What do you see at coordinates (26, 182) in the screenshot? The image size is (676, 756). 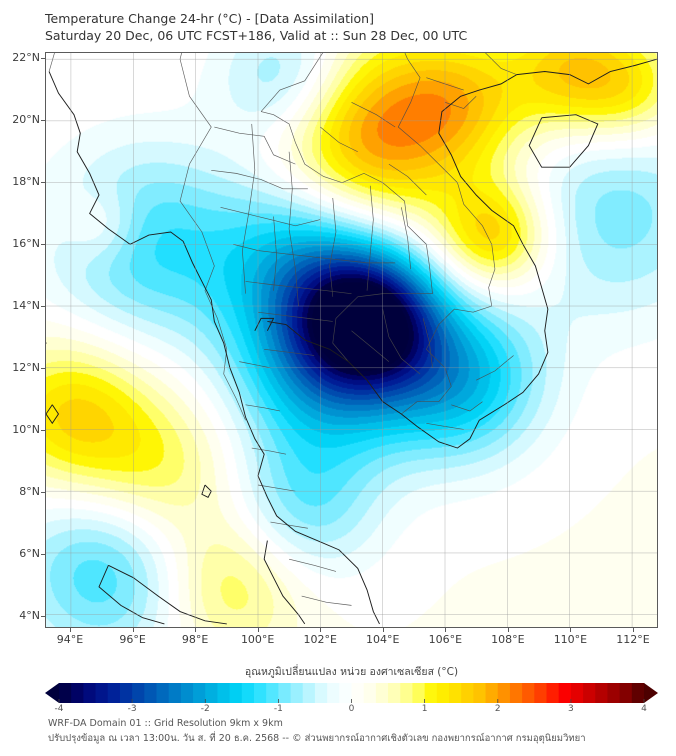 I see `y-tick-label: 18°N` at bounding box center [26, 182].